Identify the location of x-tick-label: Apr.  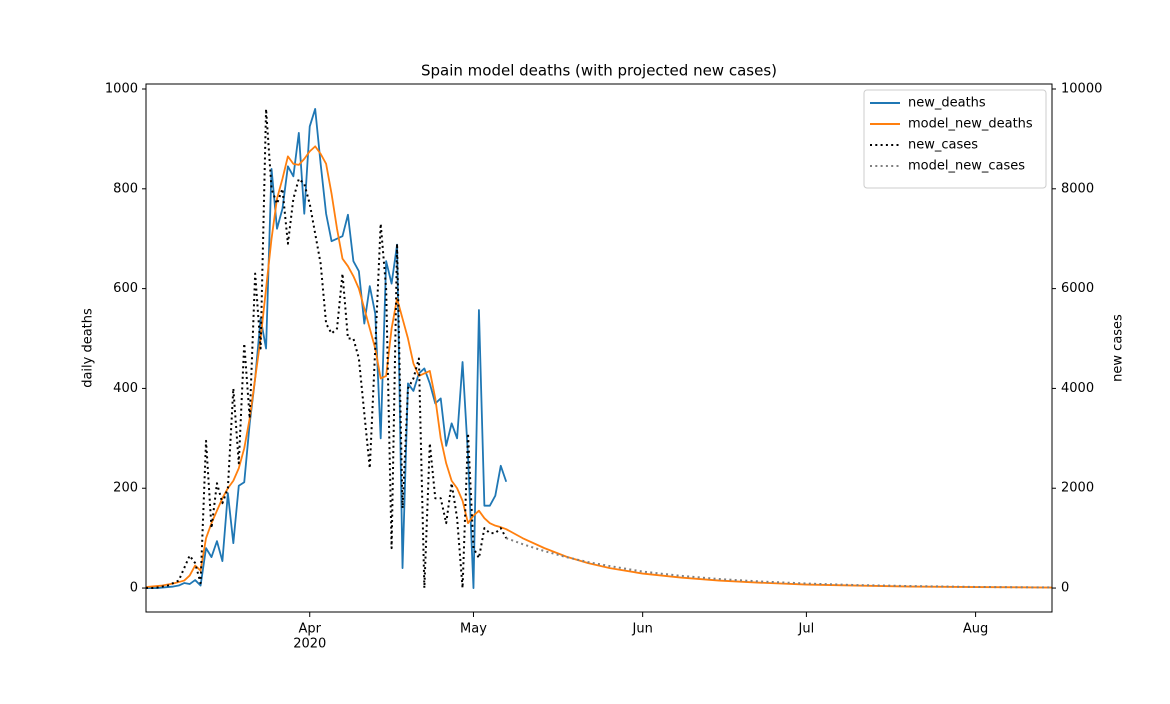
(309, 629).